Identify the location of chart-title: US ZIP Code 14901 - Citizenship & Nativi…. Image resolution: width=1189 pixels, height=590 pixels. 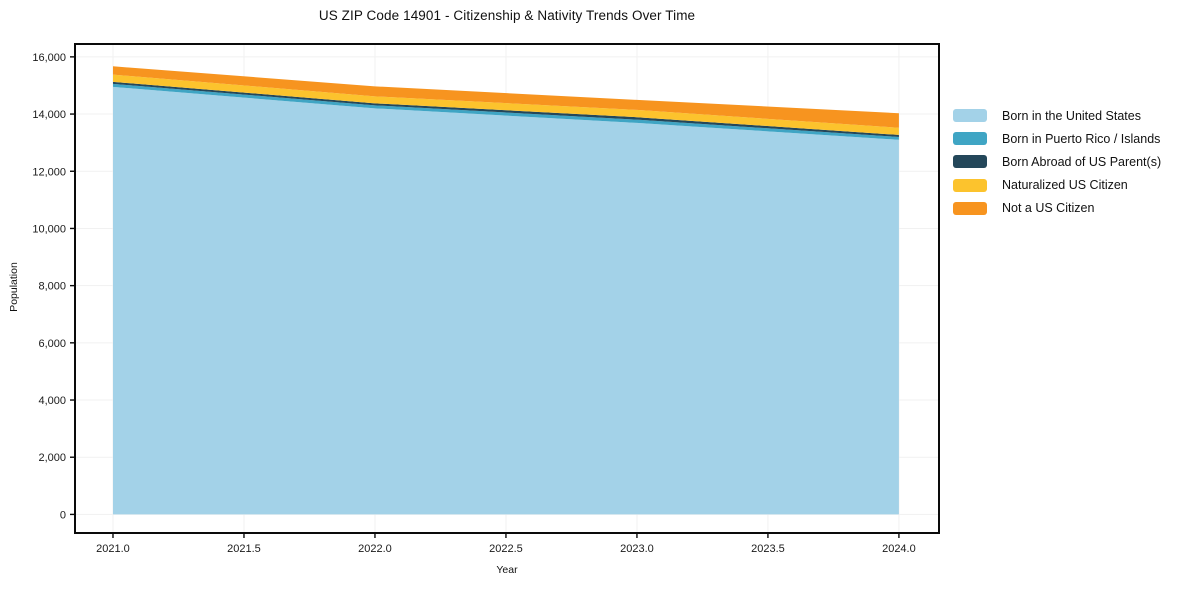
(507, 15).